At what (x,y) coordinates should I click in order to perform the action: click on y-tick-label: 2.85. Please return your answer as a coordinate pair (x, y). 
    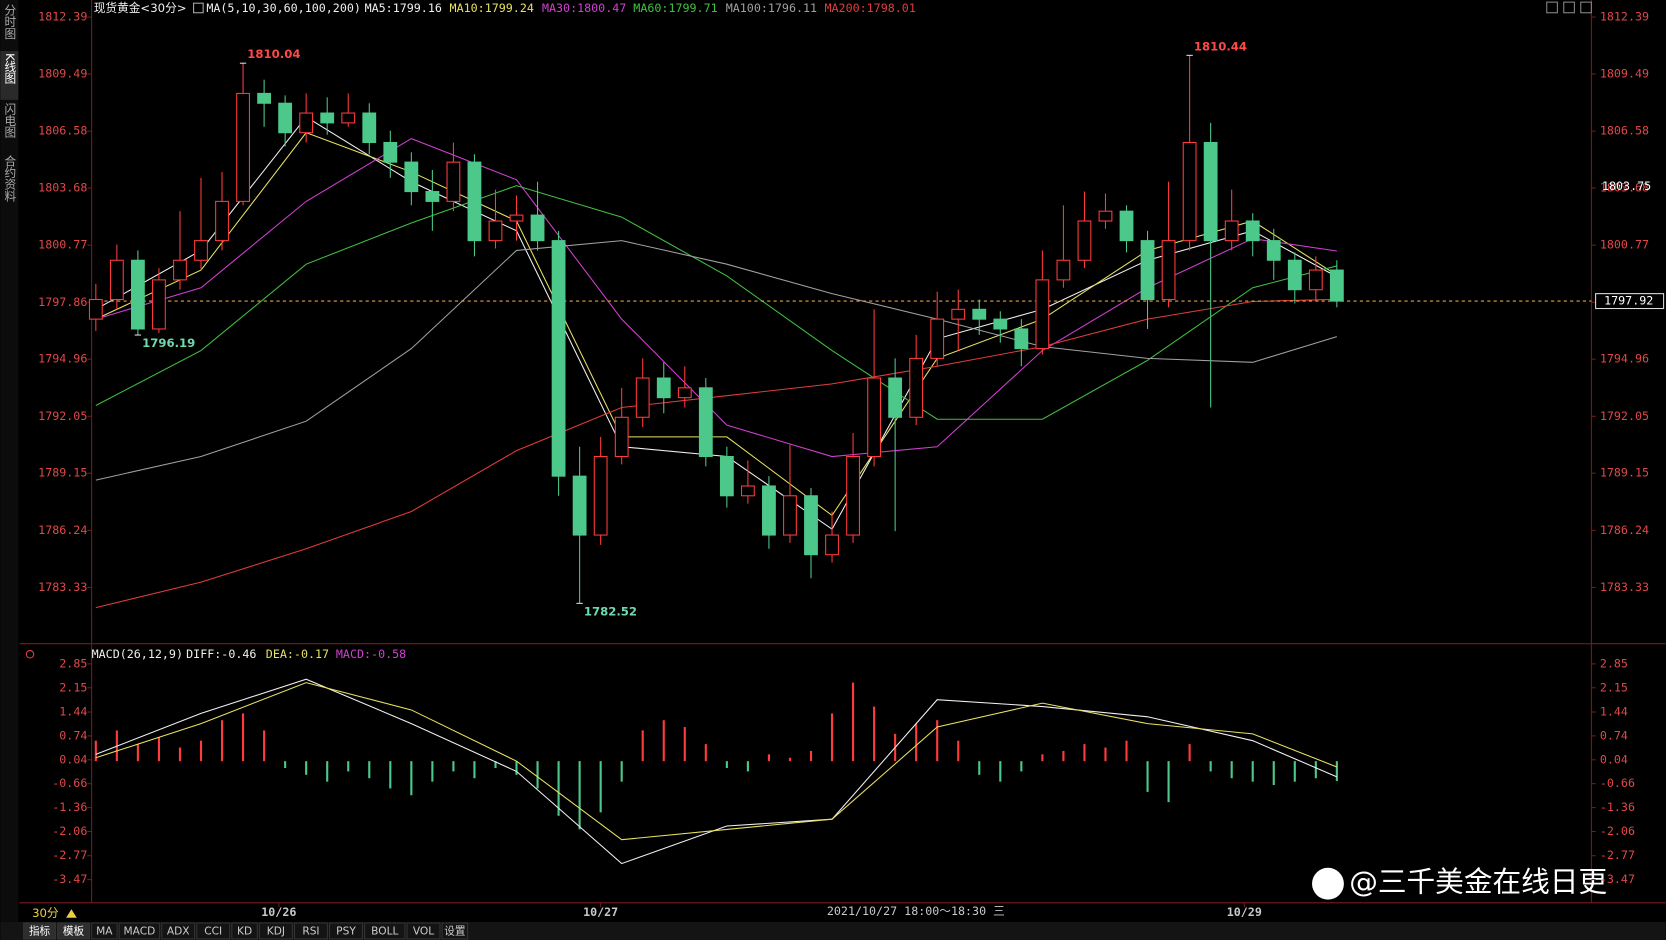
    Looking at the image, I should click on (73, 663).